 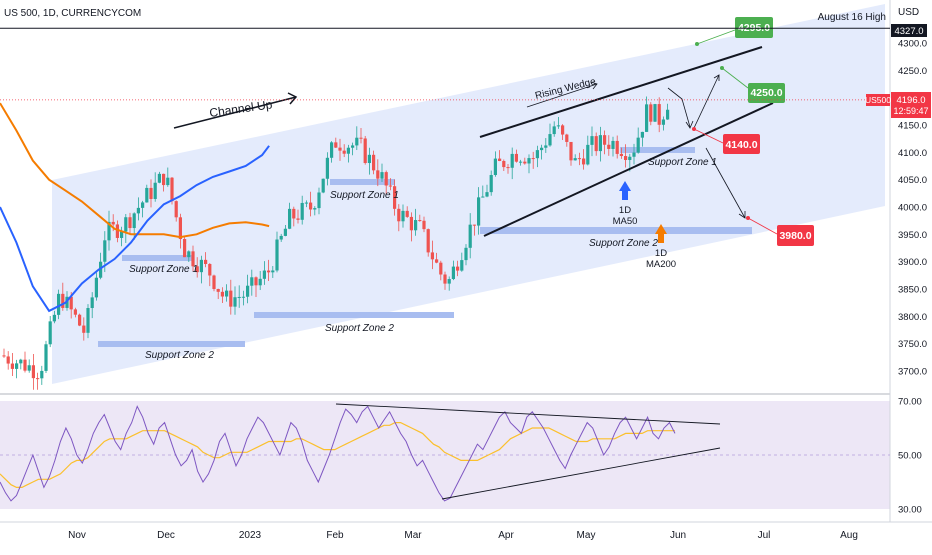 What do you see at coordinates (912, 126) in the screenshot?
I see `price-tick-label: 4150.0` at bounding box center [912, 126].